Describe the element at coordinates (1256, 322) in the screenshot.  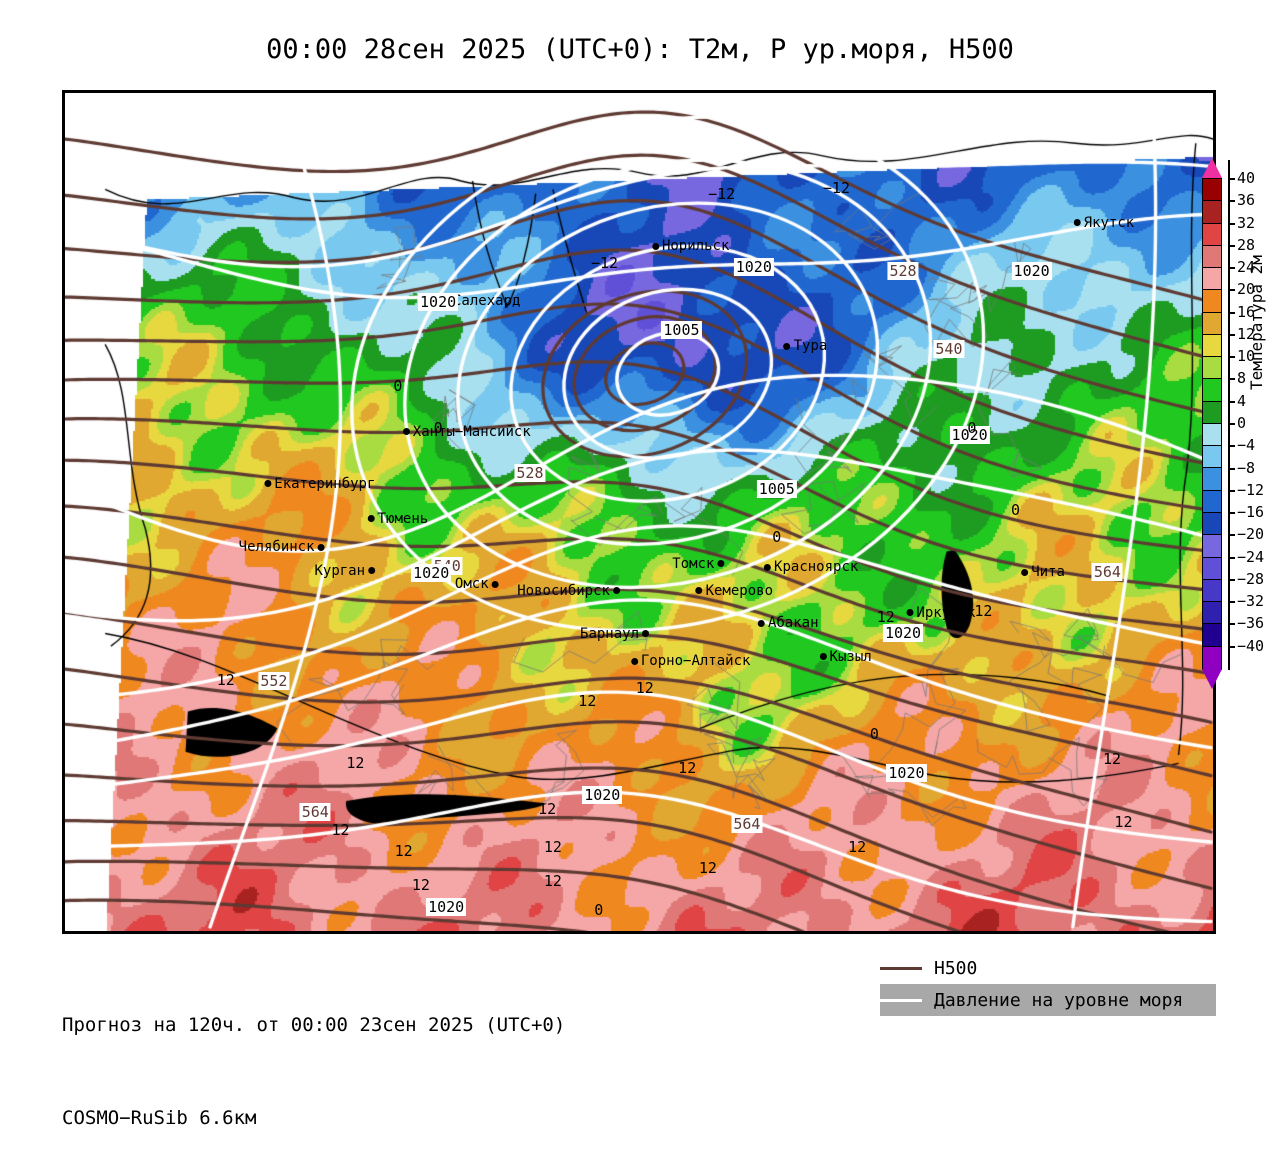
I see `colorbar-title: Температура 2м` at that location.